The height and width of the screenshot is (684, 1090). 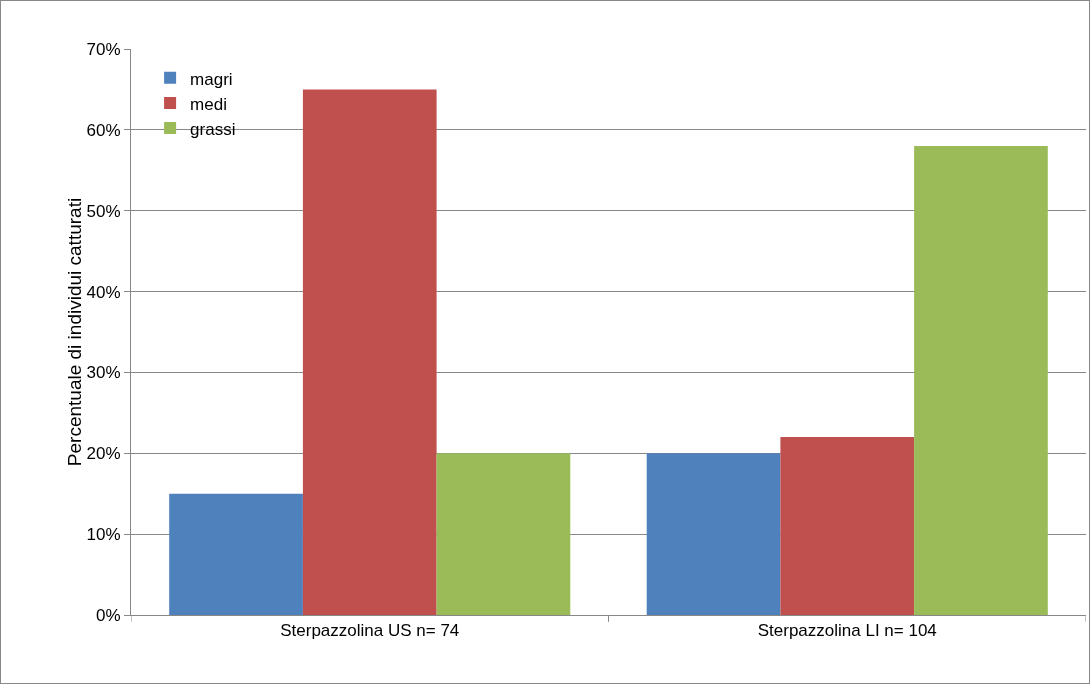 What do you see at coordinates (103, 211) in the screenshot?
I see `y-tick-label: 50%` at bounding box center [103, 211].